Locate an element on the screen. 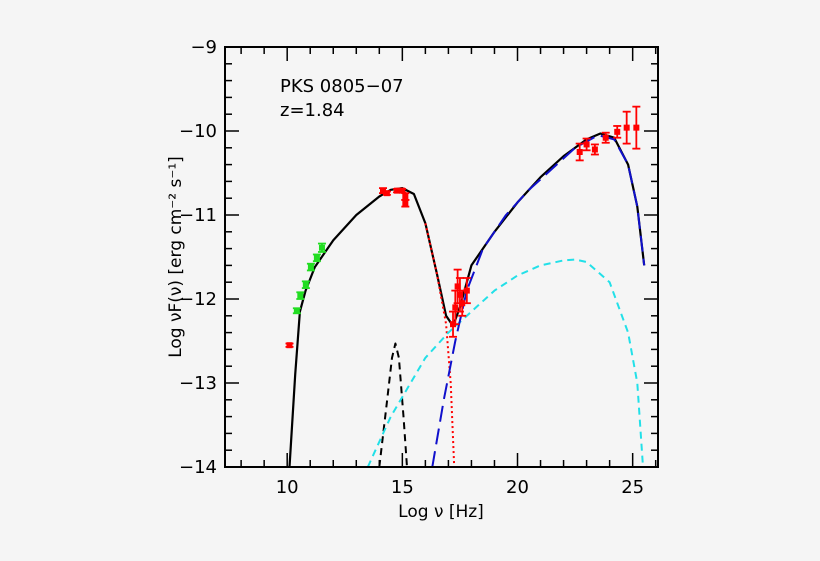 This screenshot has height=561, width=820. x-tick-label: 25 is located at coordinates (632, 487).